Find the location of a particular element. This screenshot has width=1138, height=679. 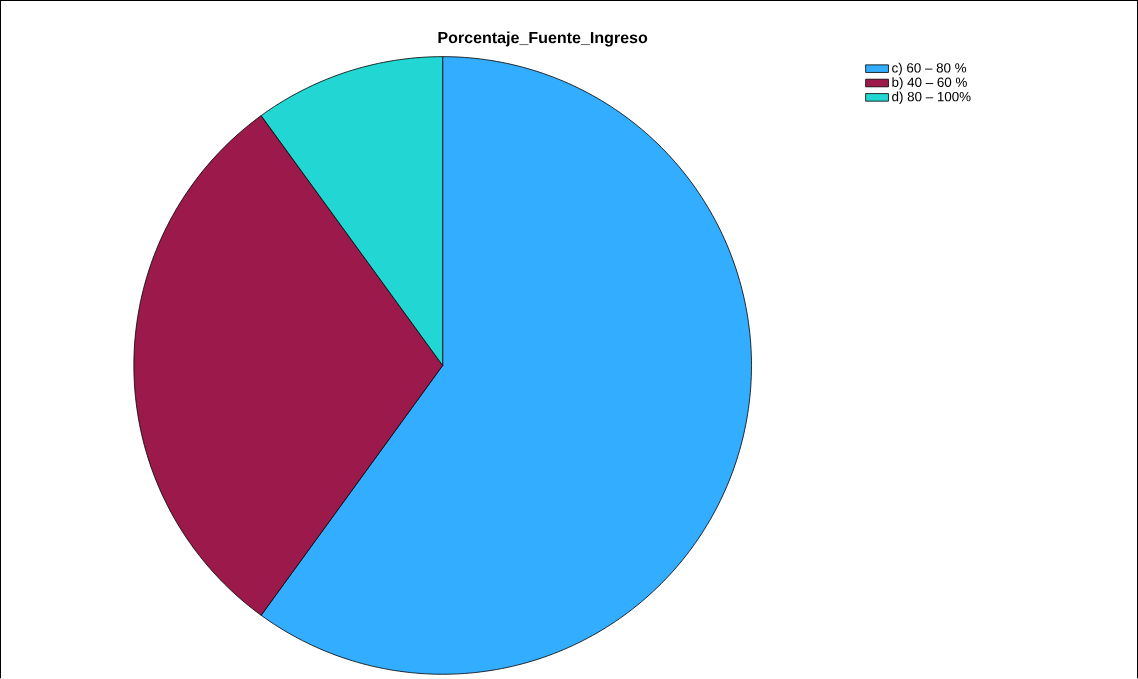

legend-label: c) 60 – 80 % is located at coordinates (929, 69).